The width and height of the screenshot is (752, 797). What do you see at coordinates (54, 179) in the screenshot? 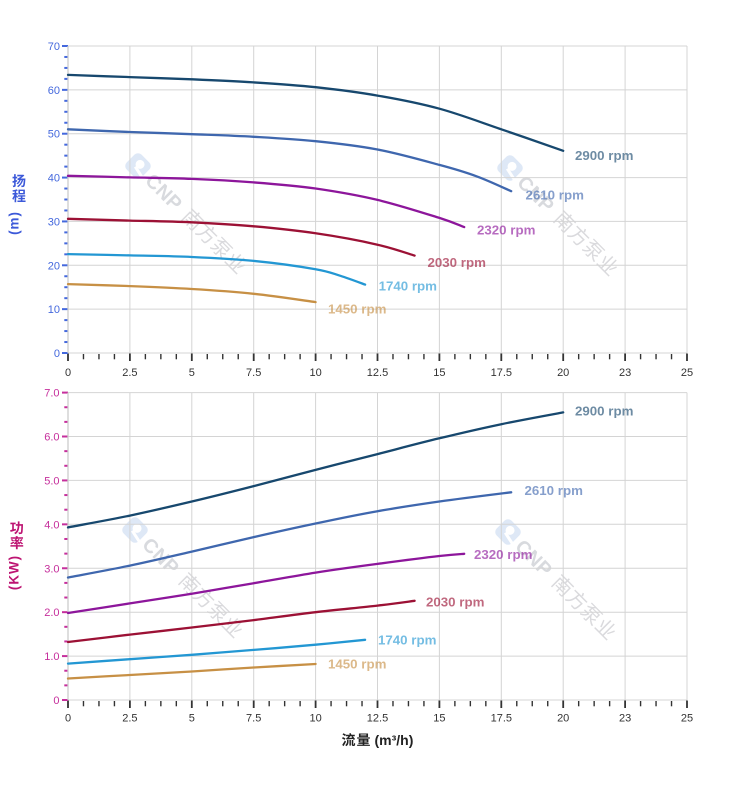
I see `svg-text: 40` at bounding box center [54, 179].